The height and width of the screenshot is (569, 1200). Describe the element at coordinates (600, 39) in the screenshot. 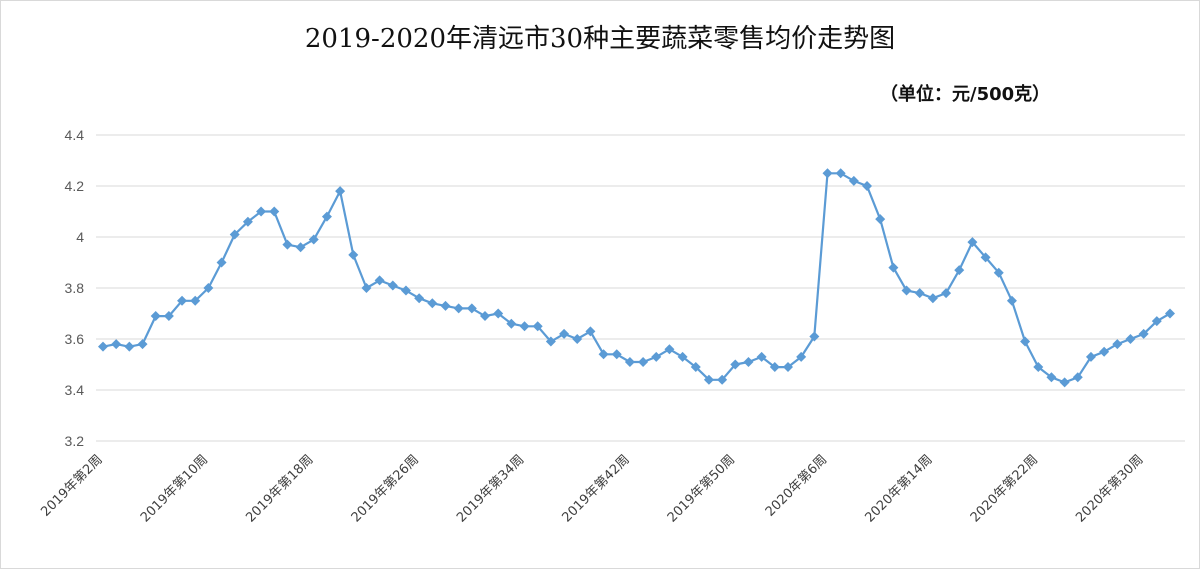

I see `chart-title: 2019-2020年清远市30种主要蔬菜零售均价走势图` at that location.